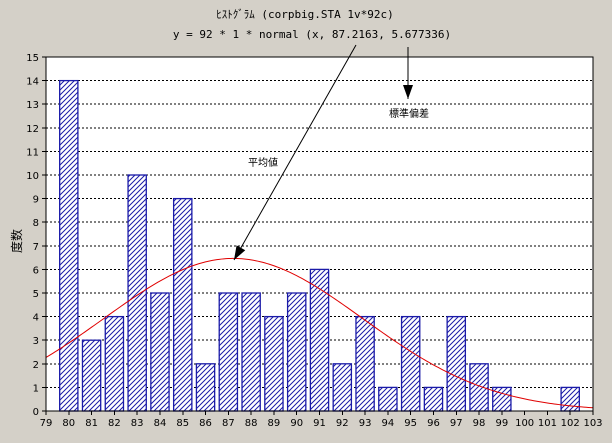 The image size is (612, 443). I want to click on y-axis-label: 度数, so click(16, 241).